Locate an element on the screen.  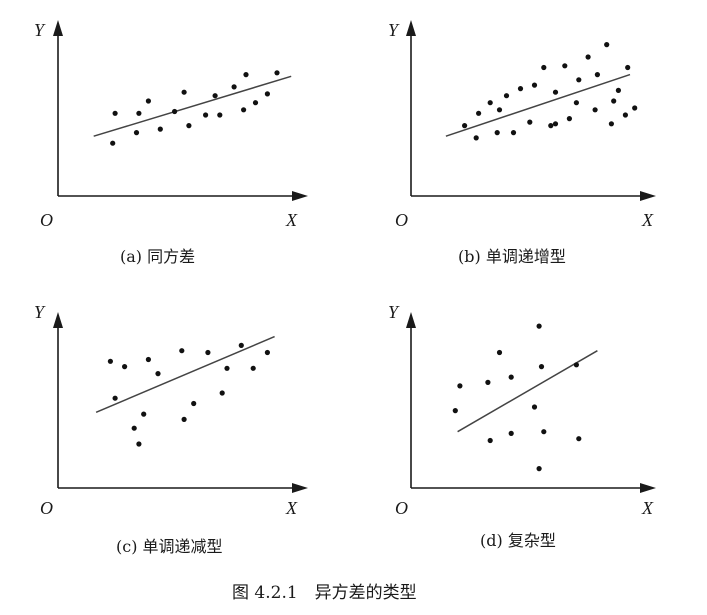
panel-caption: (d) 复杂型 is located at coordinates (518, 540).